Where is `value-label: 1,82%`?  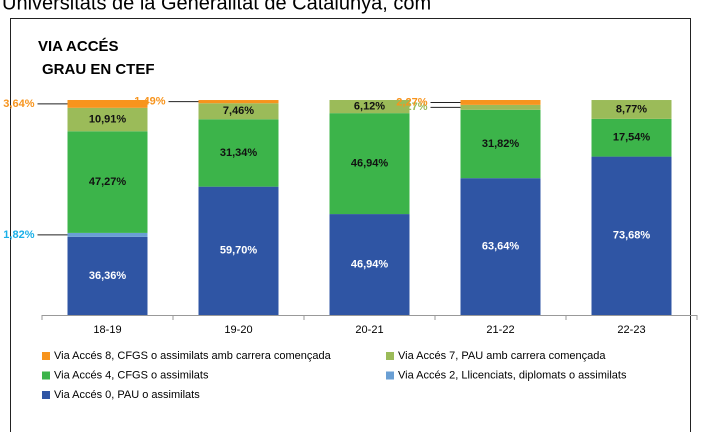 value-label: 1,82% is located at coordinates (18, 235).